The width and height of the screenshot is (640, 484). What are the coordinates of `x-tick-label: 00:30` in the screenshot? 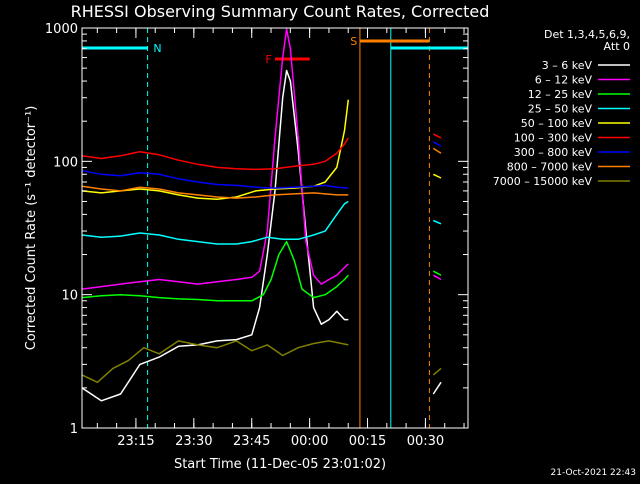 It's located at (425, 441).